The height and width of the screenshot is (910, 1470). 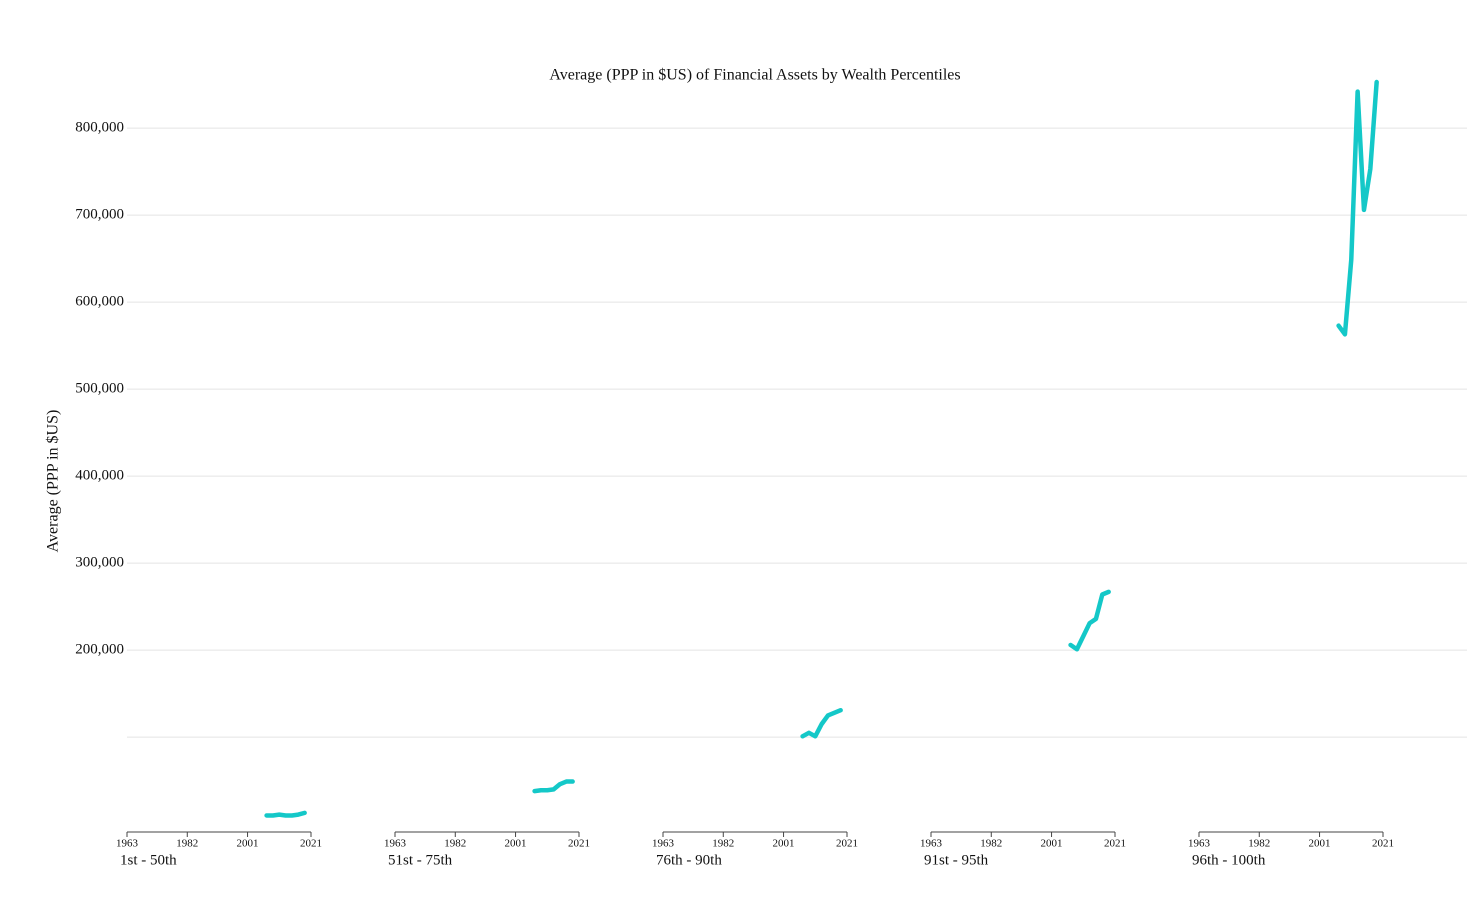 I want to click on panel-label: 1st - 50th, so click(x=148, y=860).